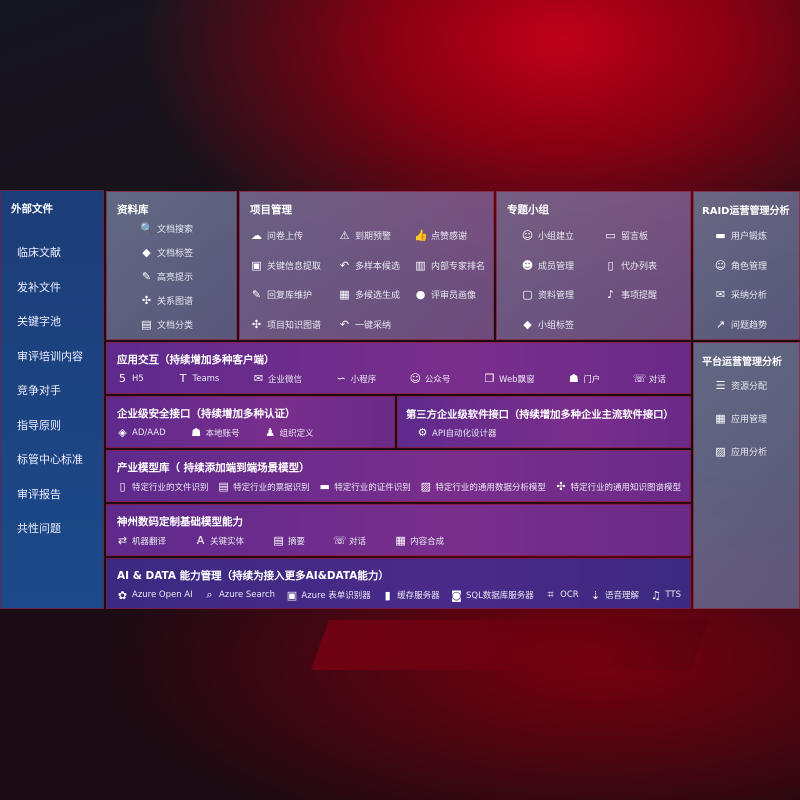 The height and width of the screenshot is (800, 800). What do you see at coordinates (285, 237) in the screenshot?
I see `project-item-label: 问卷上传` at bounding box center [285, 237].